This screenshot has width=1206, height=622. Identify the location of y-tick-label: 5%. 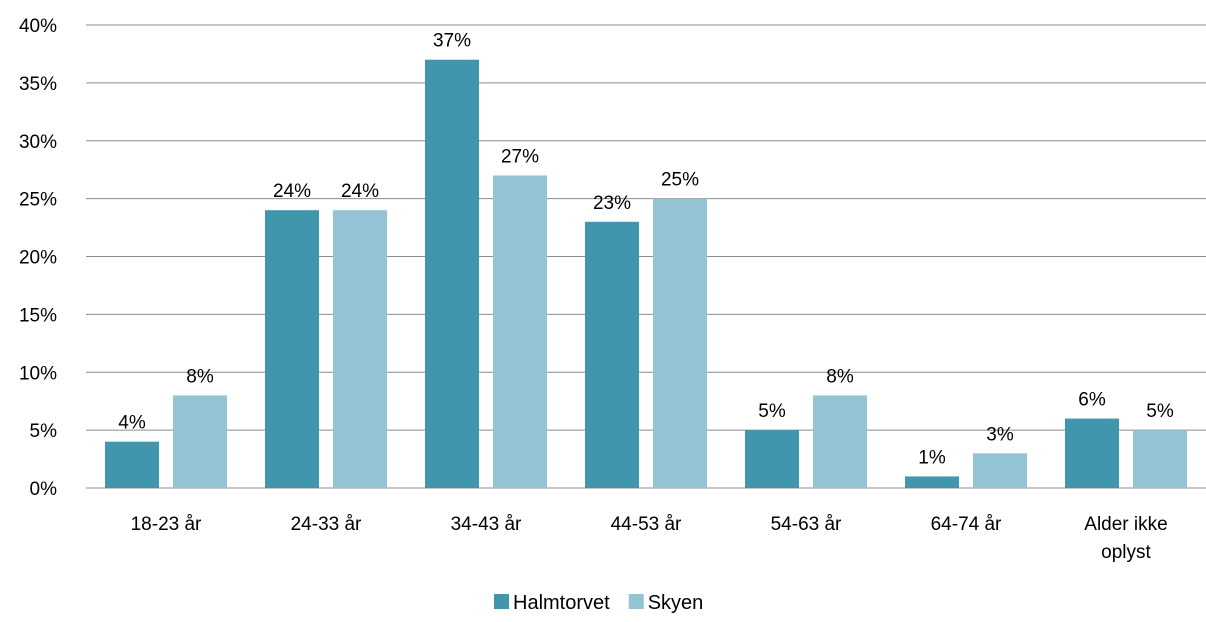
(44, 431).